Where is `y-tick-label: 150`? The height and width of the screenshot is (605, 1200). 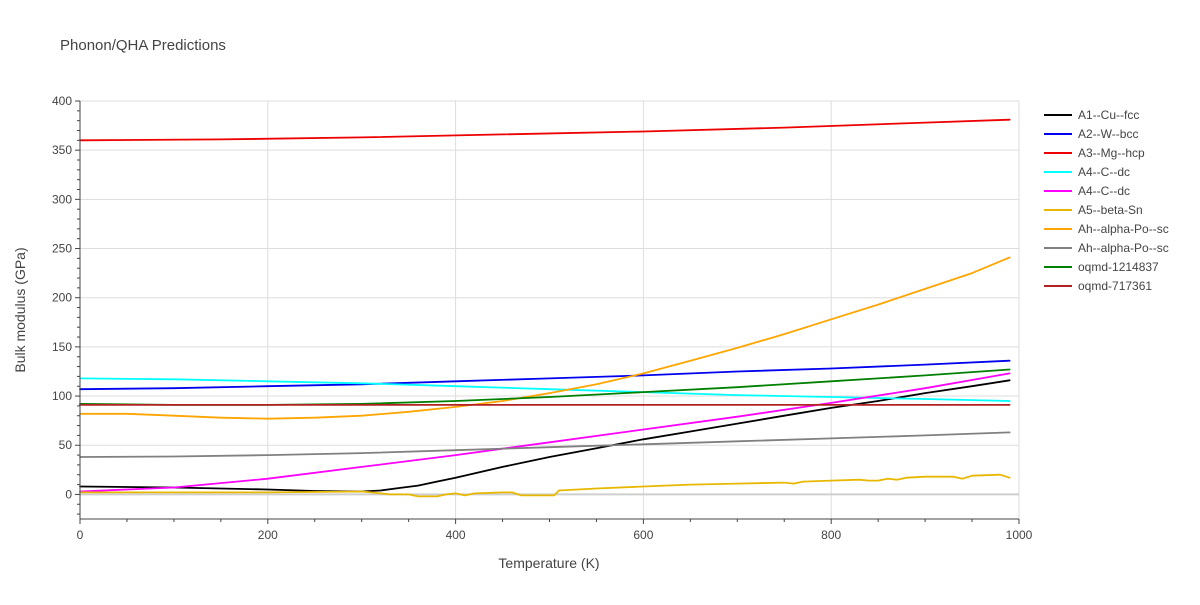
y-tick-label: 150 is located at coordinates (62, 347).